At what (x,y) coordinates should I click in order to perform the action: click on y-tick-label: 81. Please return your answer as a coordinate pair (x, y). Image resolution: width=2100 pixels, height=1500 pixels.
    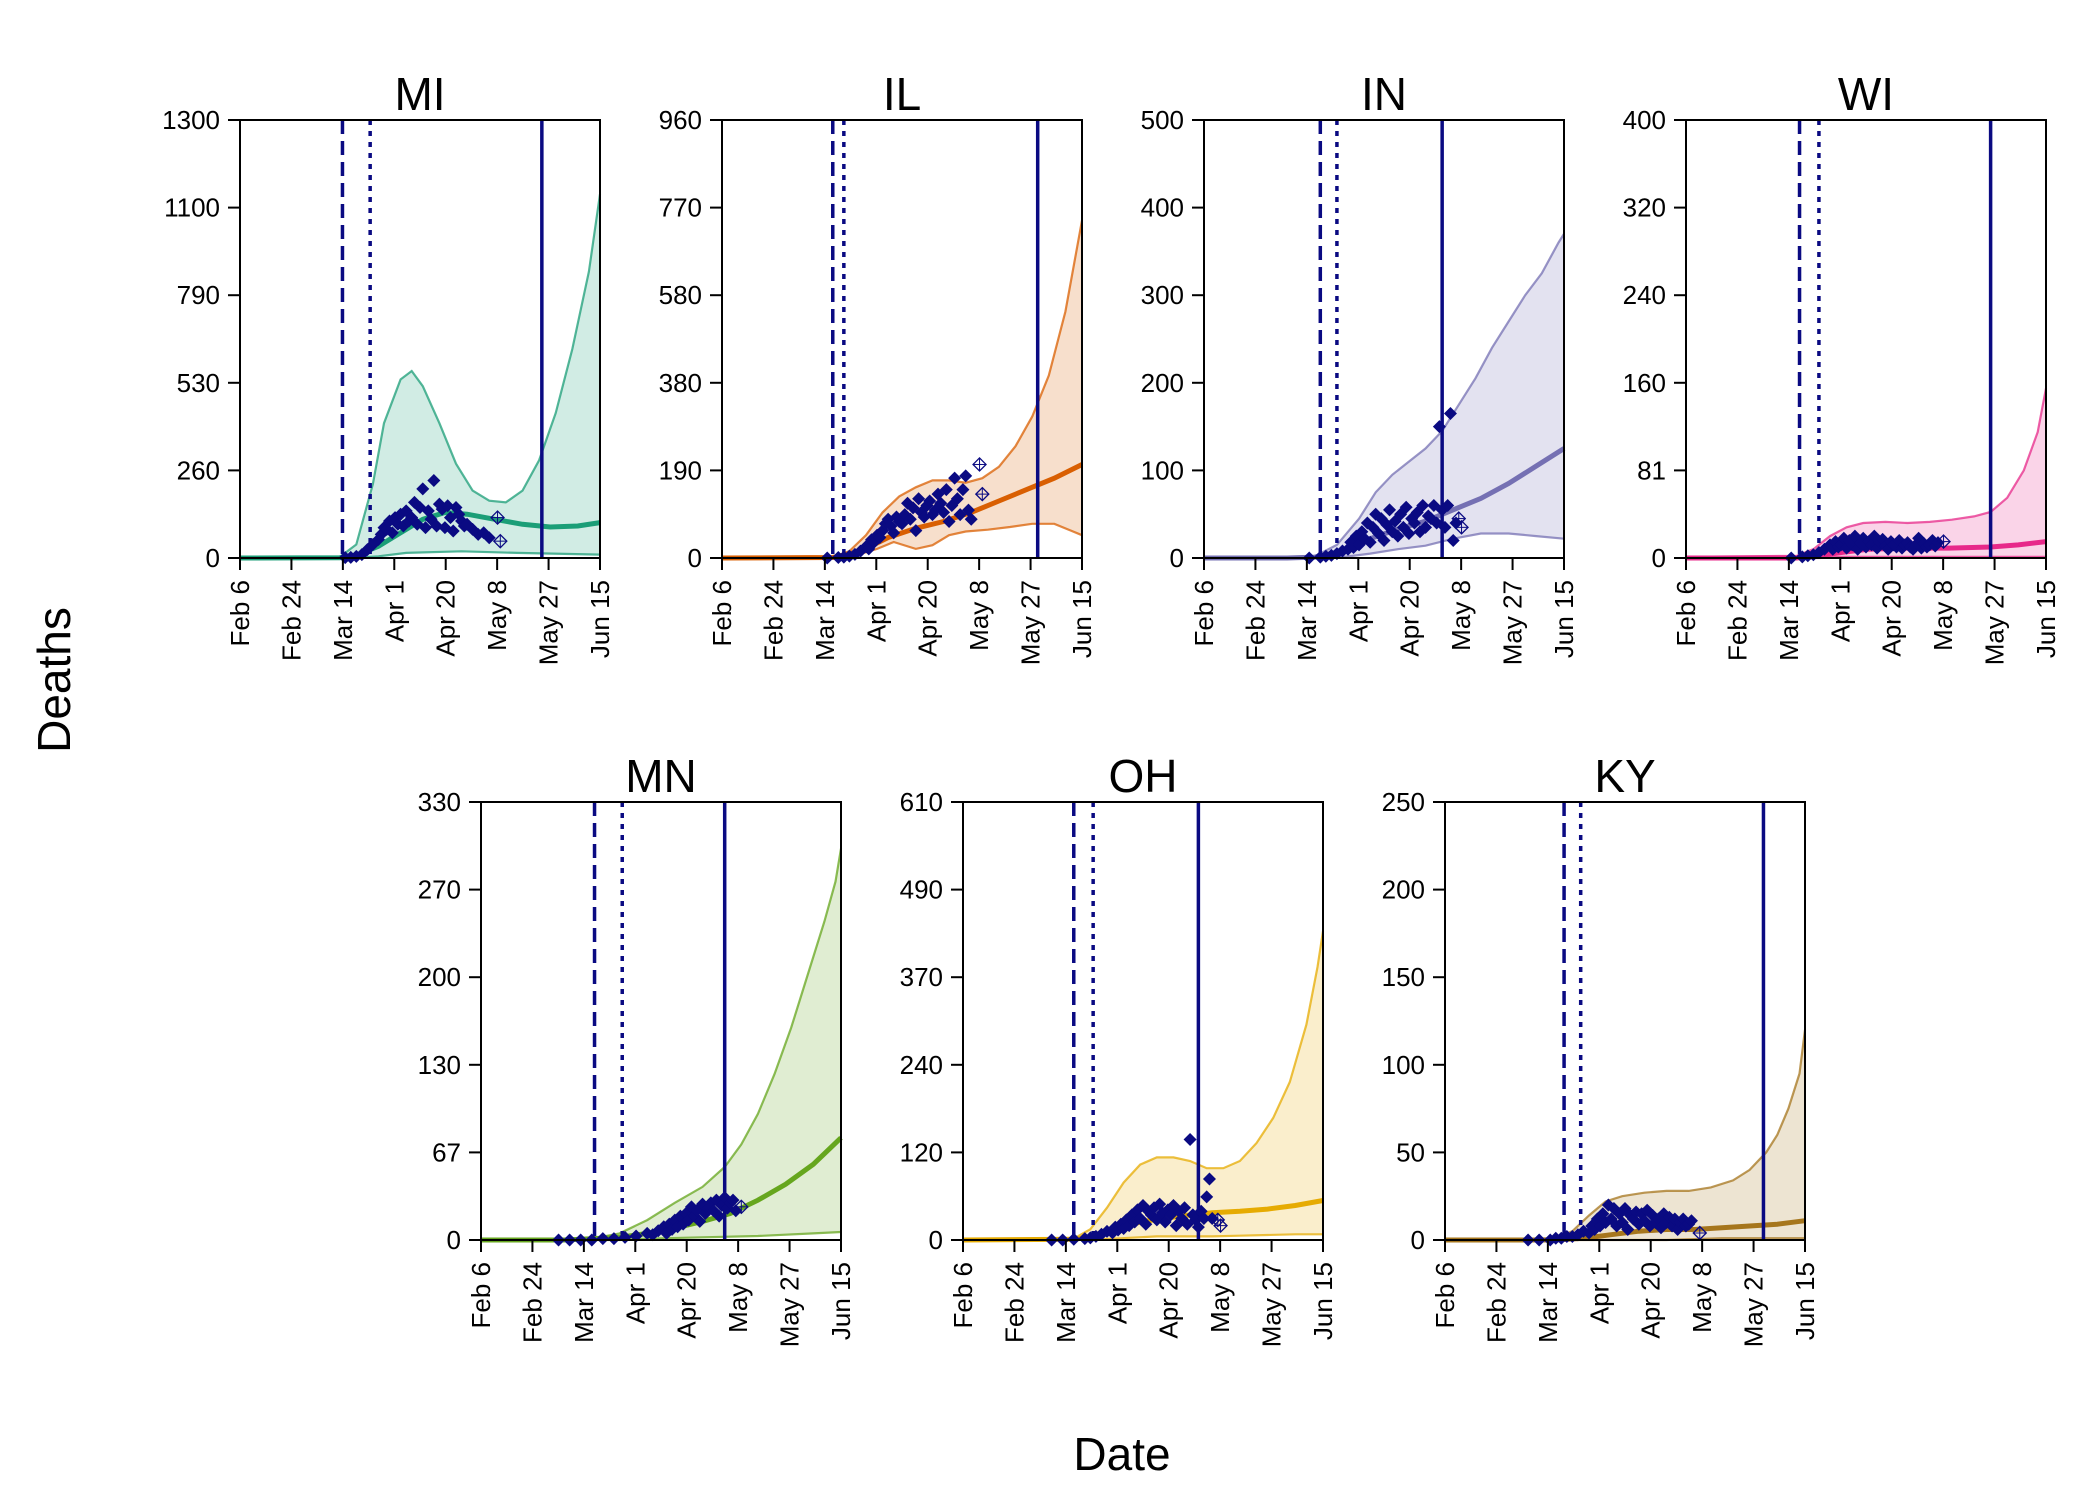
    Looking at the image, I should click on (1651, 470).